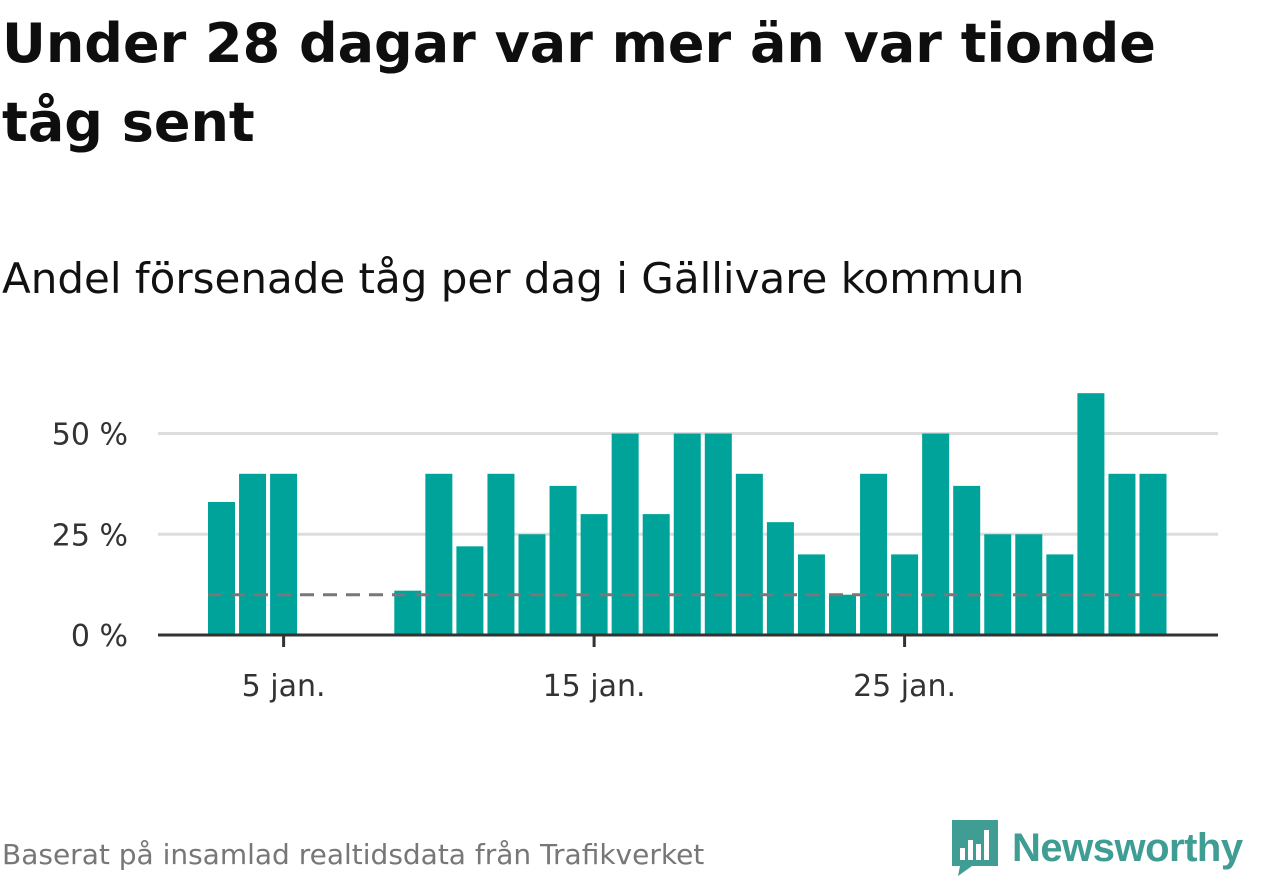 Image resolution: width=1262 pixels, height=879 pixels. Describe the element at coordinates (904, 686) in the screenshot. I see `x-tick-label-2: 25 jan.` at that location.